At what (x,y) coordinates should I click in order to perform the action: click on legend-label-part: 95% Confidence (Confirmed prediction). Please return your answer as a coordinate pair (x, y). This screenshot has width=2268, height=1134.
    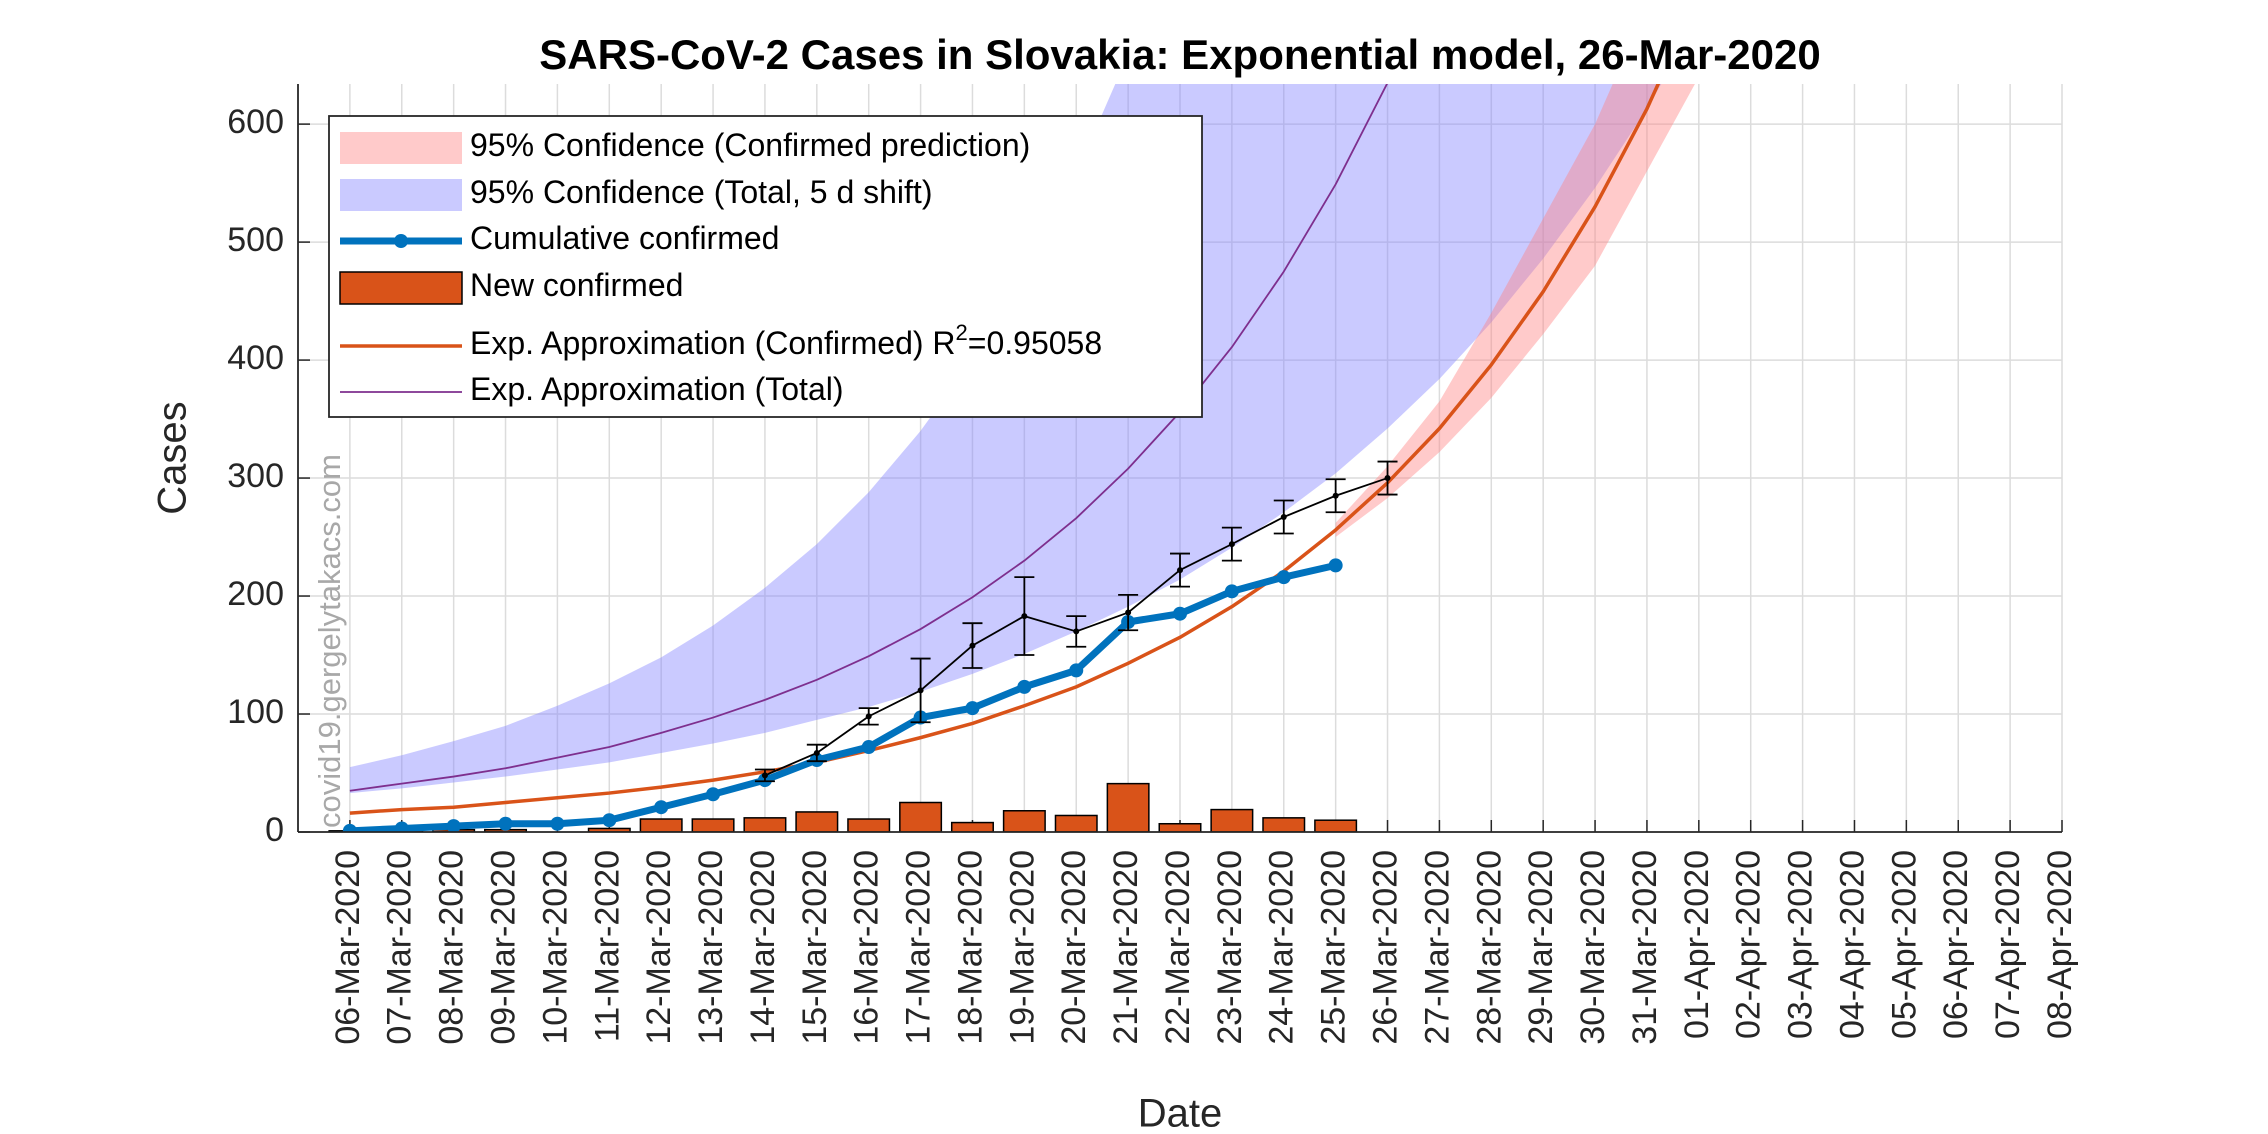
    Looking at the image, I should click on (750, 145).